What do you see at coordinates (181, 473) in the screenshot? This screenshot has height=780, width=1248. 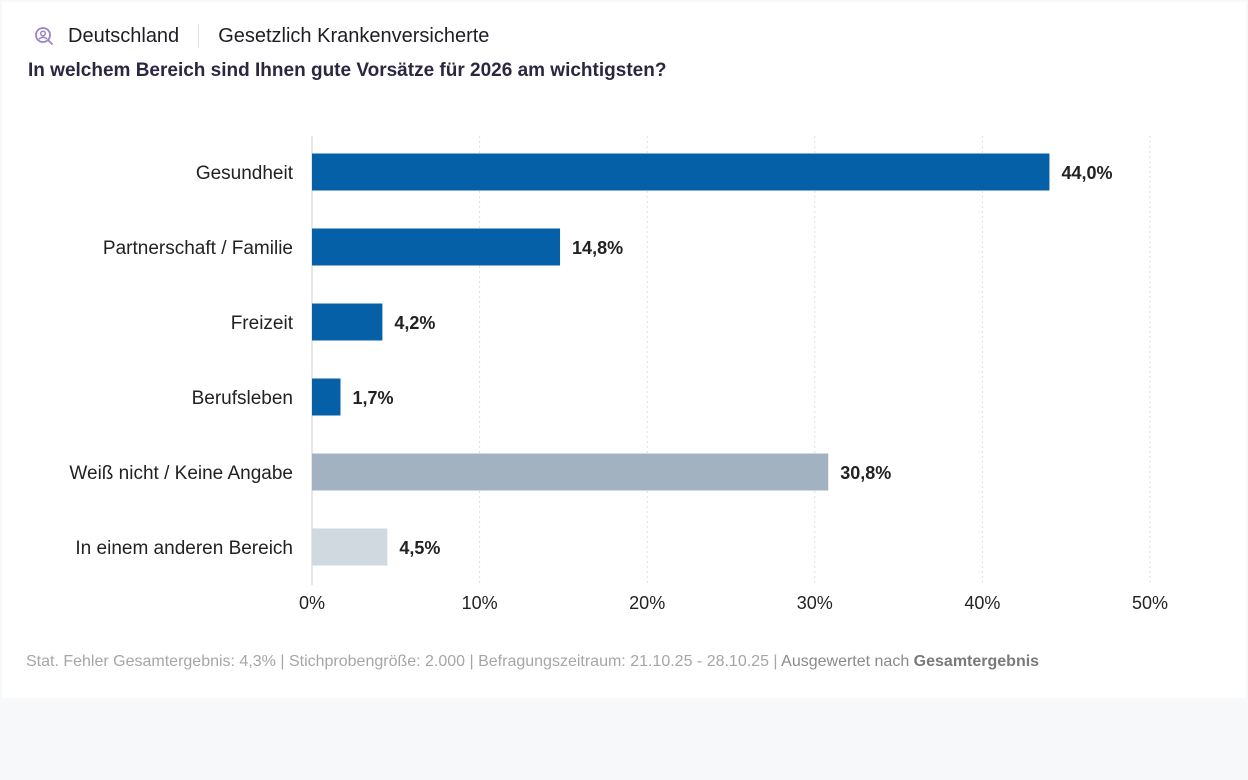 I see `category-label: Weiß nicht / Keine Angabe` at bounding box center [181, 473].